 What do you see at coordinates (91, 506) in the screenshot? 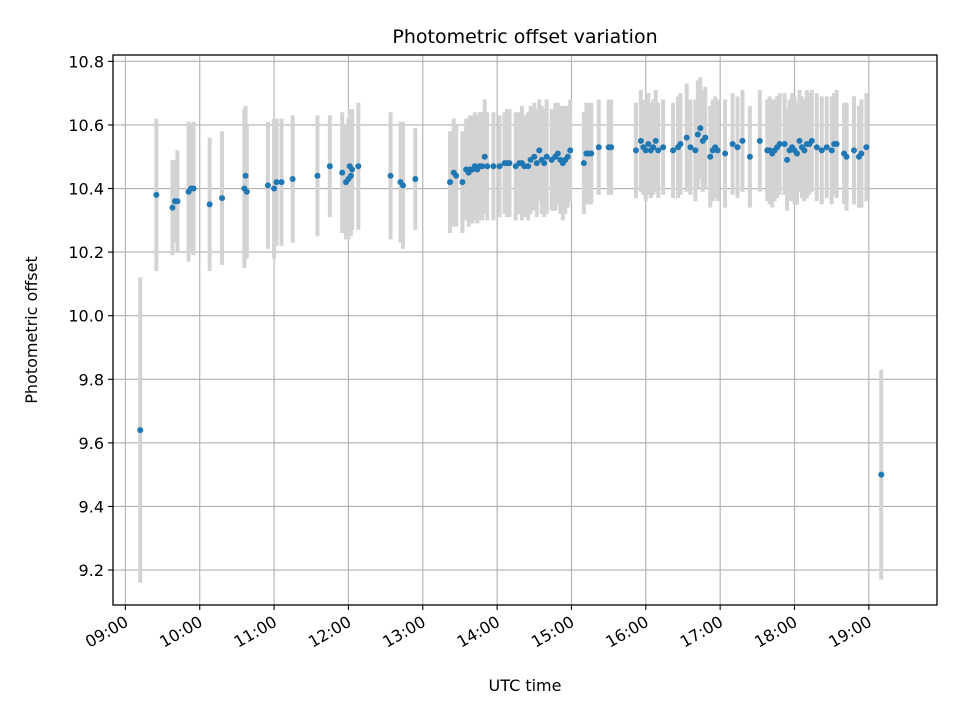
I see `y-tick-label: 9.4` at bounding box center [91, 506].